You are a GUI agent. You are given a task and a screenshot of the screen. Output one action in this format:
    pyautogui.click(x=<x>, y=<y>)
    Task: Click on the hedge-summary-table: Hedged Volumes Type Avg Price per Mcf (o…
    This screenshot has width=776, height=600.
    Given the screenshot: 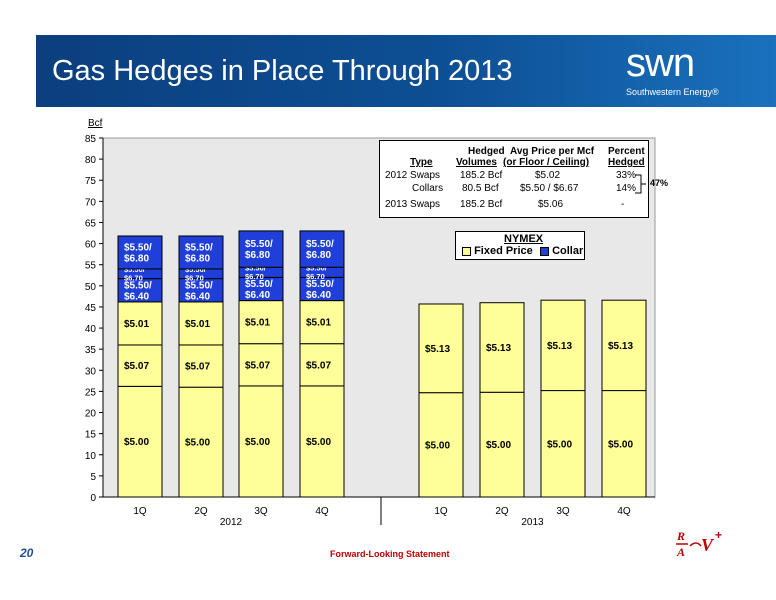 What is the action you would take?
    pyautogui.click(x=523, y=179)
    